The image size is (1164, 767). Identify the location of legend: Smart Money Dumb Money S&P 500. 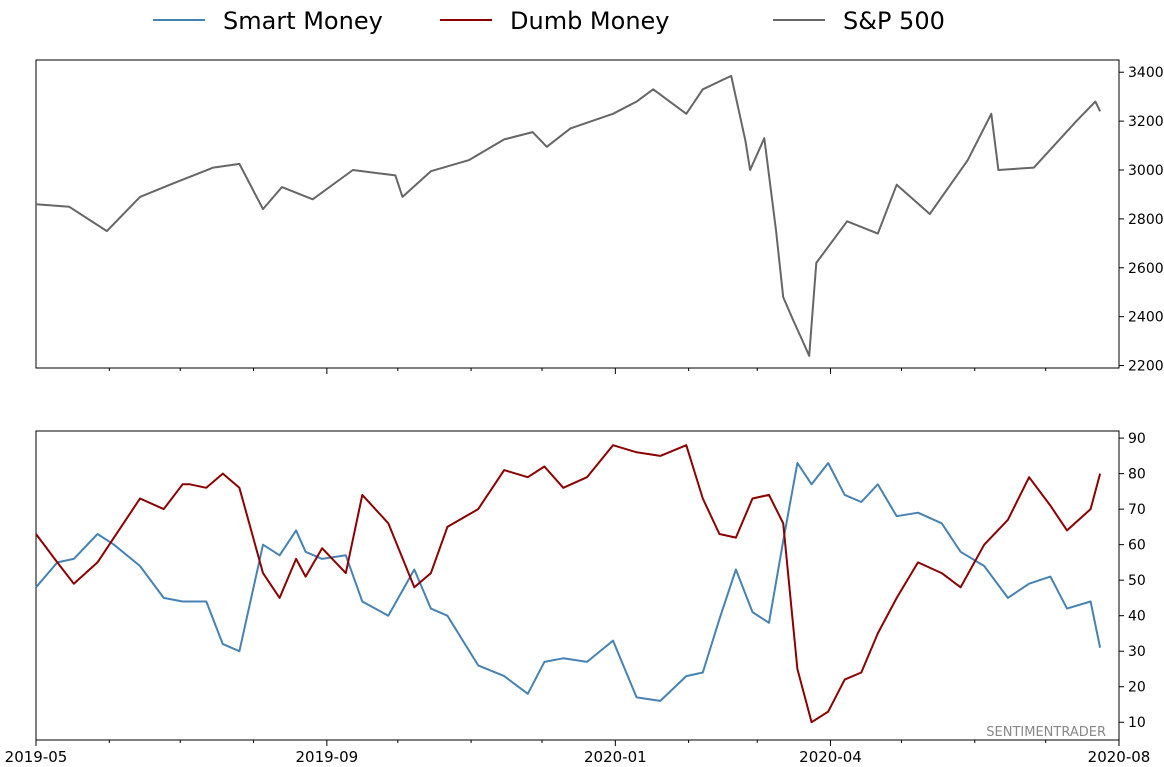
(549, 21).